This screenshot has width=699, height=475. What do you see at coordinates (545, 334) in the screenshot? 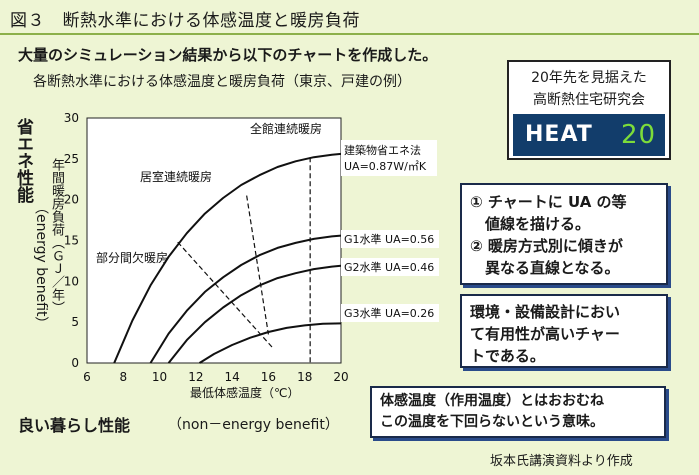
I see `callout-usefulness-line2: て有用性が高いチャー` at bounding box center [545, 334].